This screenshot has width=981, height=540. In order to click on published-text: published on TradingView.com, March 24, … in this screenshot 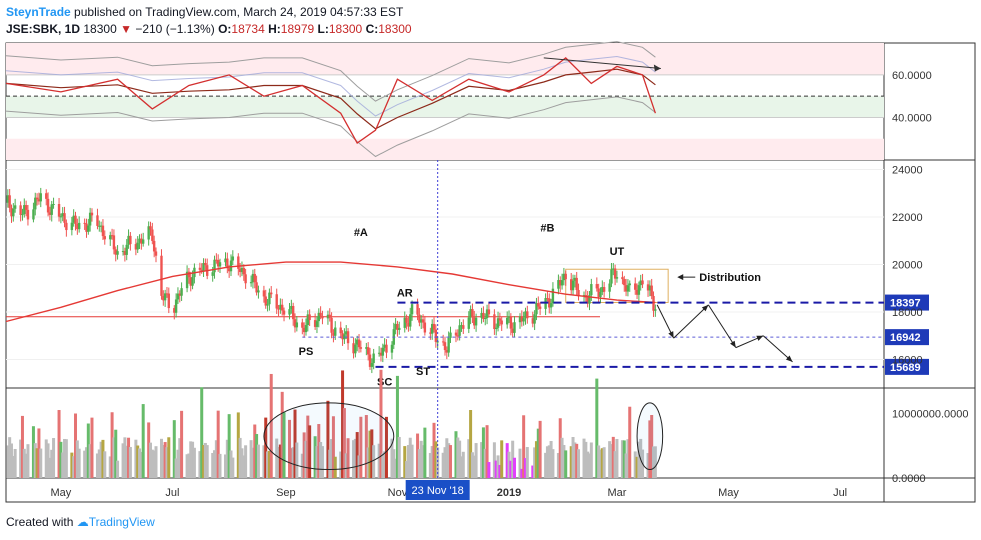, I will do `click(239, 12)`.